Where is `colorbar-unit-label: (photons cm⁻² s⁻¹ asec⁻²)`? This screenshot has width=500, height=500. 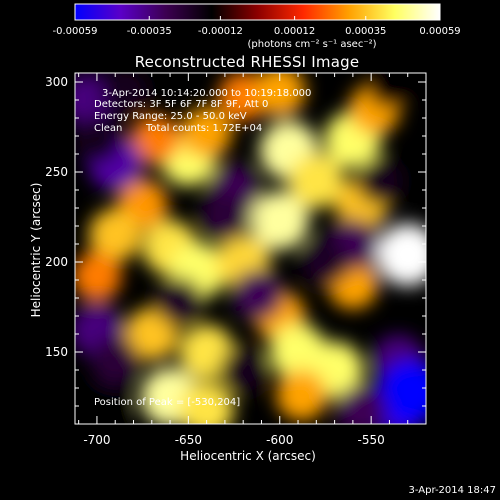 colorbar-unit-label: (photons cm⁻² s⁻¹ asec⁻²) is located at coordinates (312, 44).